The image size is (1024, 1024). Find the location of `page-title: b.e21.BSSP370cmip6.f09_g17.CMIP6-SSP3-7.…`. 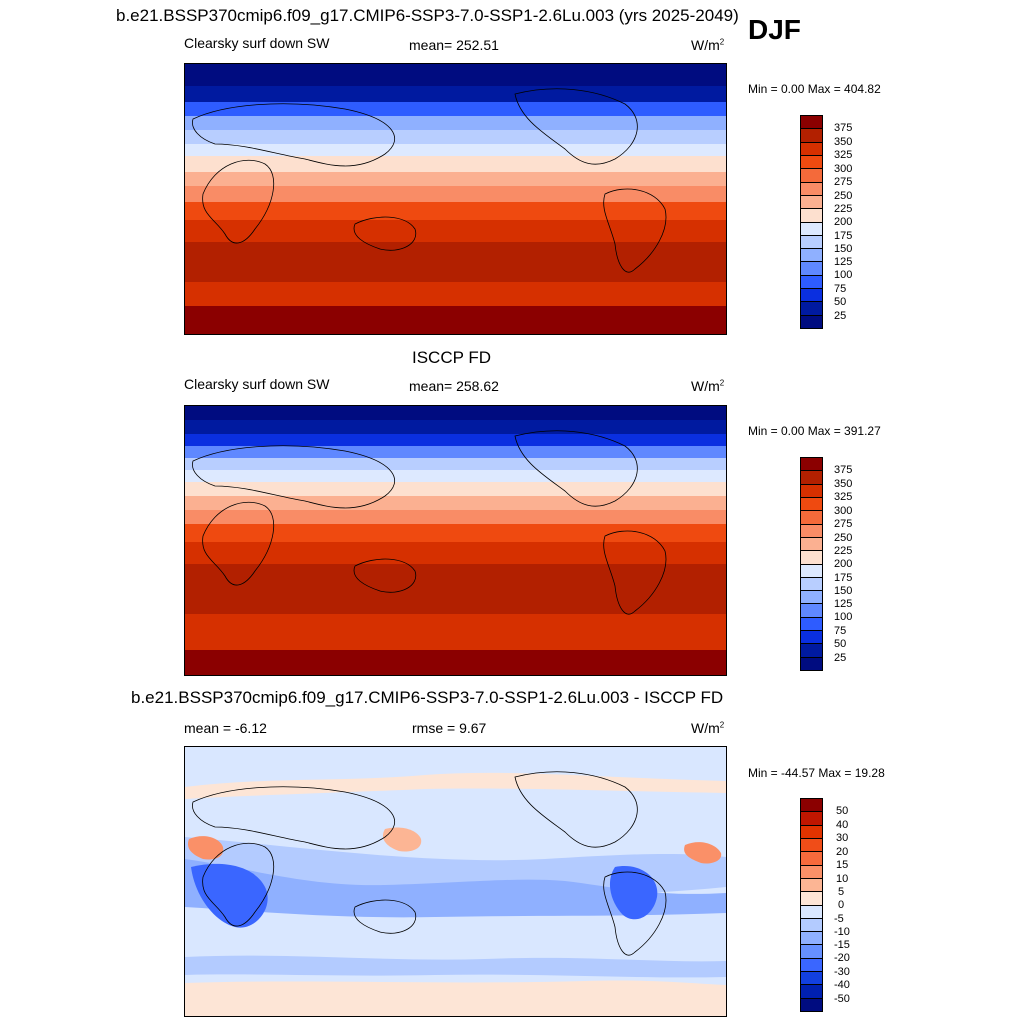

page-title: b.e21.BSSP370cmip6.f09_g17.CMIP6-SSP3-7.… is located at coordinates (427, 15).